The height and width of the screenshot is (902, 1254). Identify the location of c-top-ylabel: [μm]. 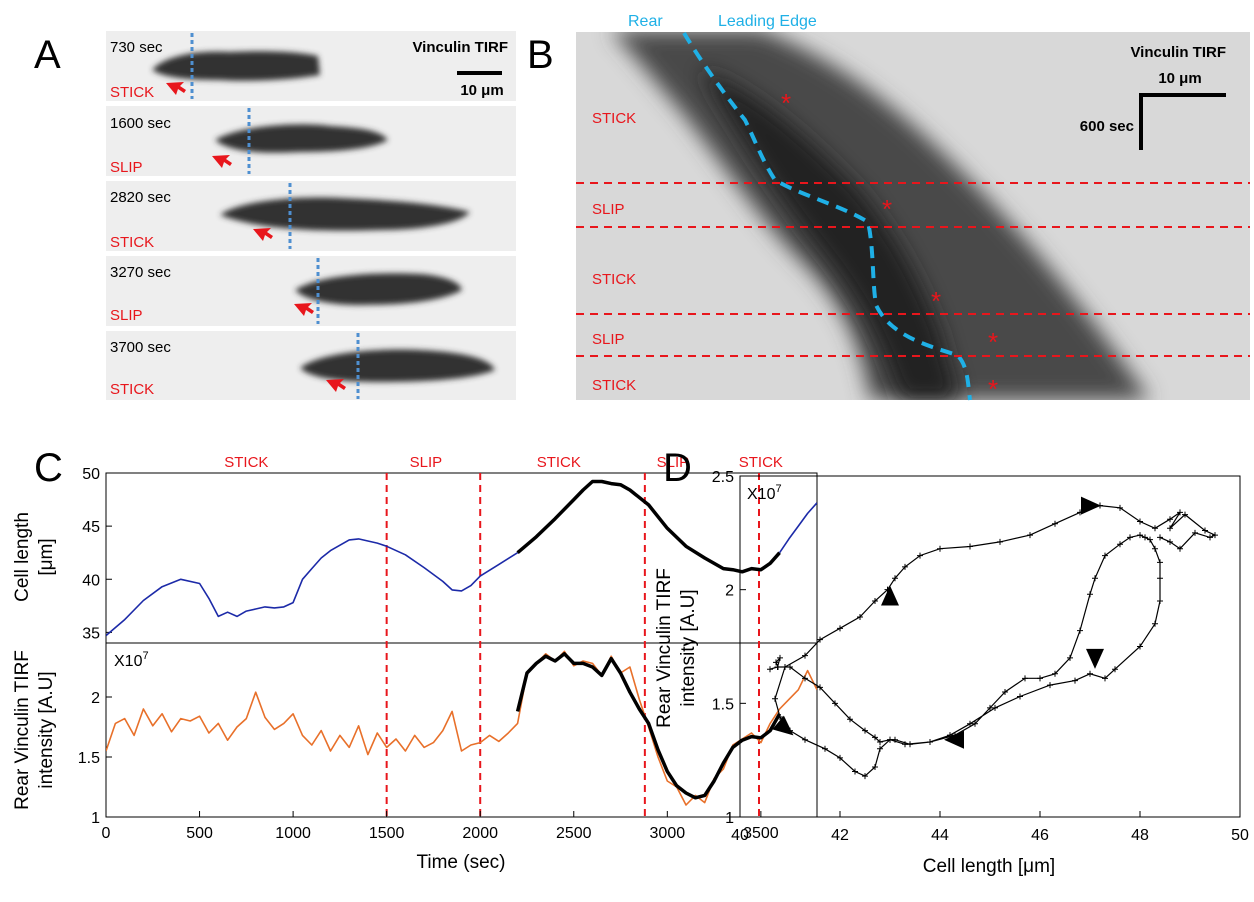
(46, 556).